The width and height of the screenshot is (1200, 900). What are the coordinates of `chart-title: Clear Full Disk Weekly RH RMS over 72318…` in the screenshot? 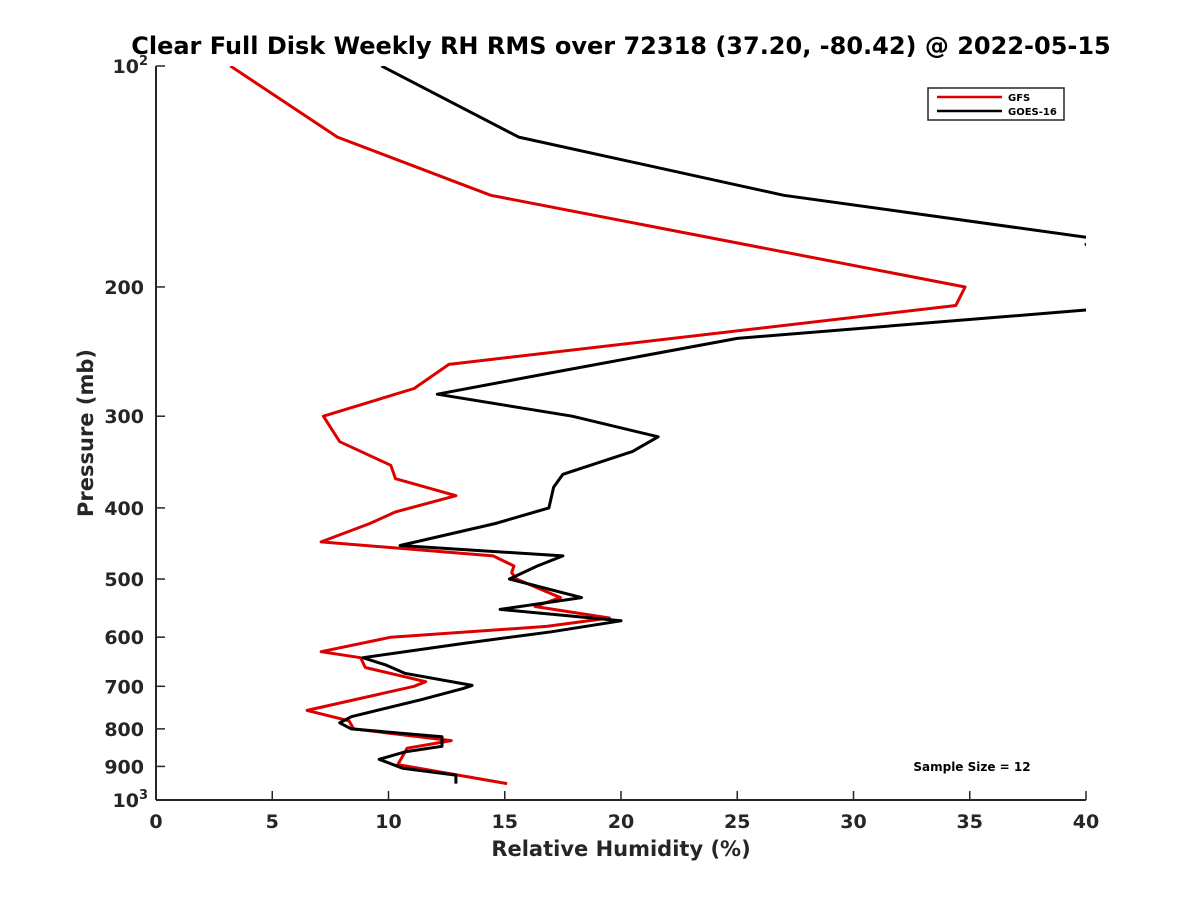 It's located at (621, 46).